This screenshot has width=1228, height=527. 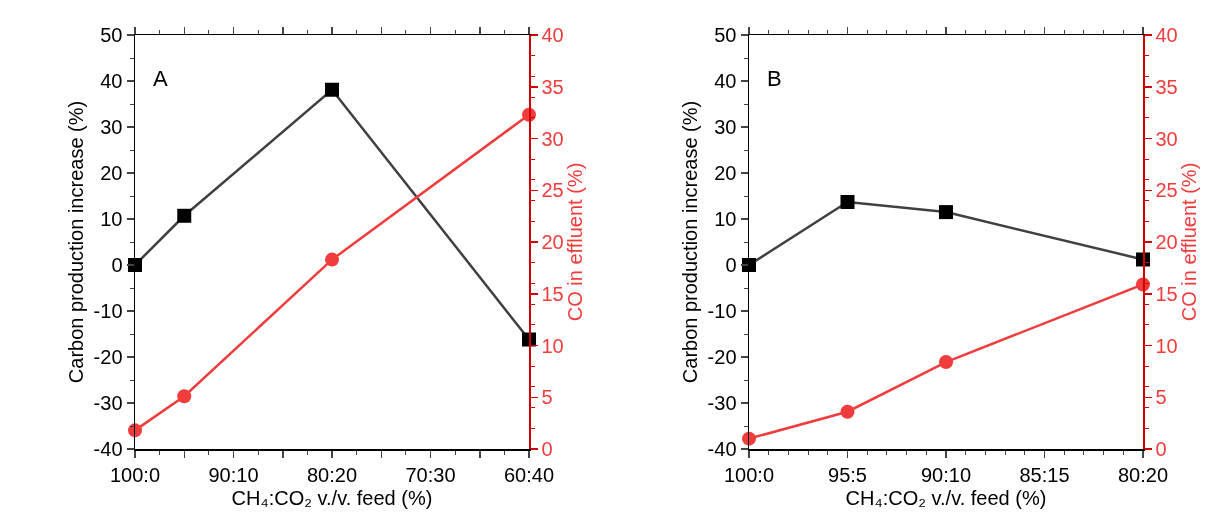 What do you see at coordinates (774, 78) in the screenshot?
I see `annotation: B` at bounding box center [774, 78].